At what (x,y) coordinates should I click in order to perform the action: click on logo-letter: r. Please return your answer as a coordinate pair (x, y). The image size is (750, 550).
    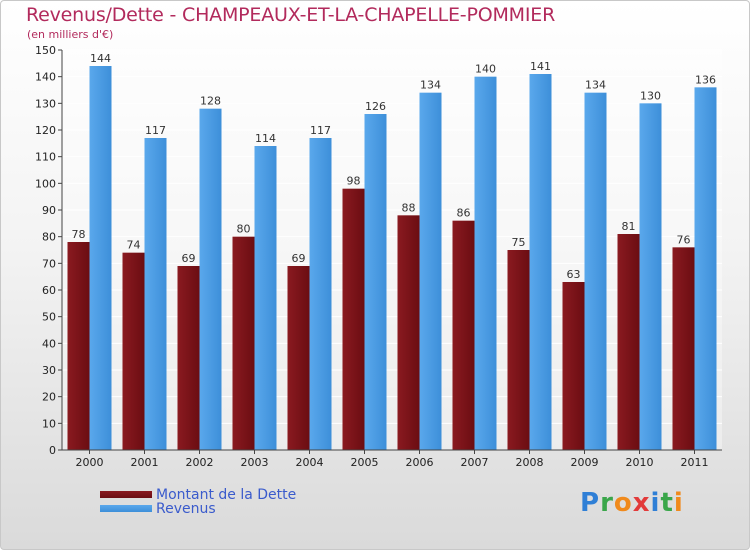
    Looking at the image, I should click on (607, 503).